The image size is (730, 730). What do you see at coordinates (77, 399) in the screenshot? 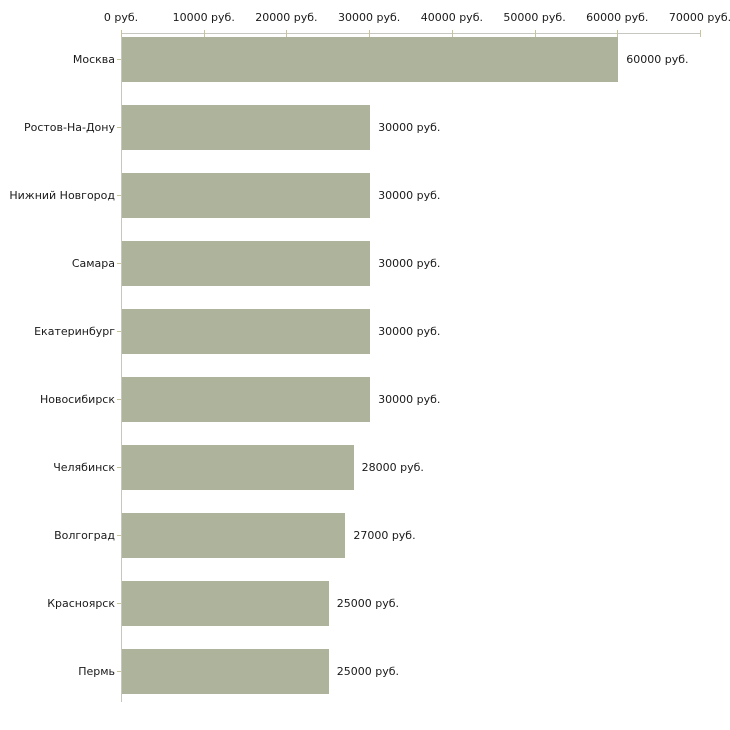
I see `category-label: Новосибирск` at bounding box center [77, 399].